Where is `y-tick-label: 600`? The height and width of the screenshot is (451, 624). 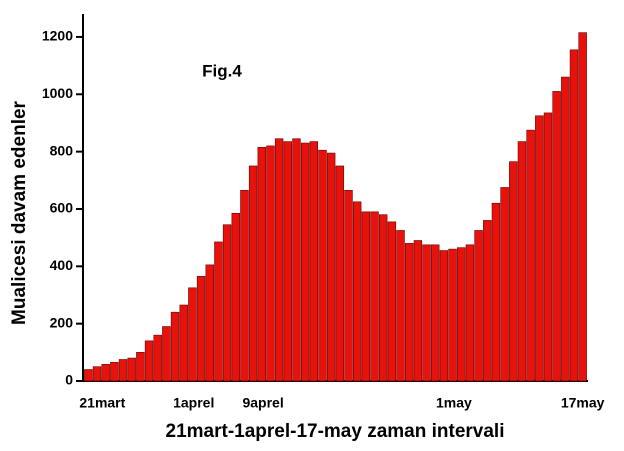 y-tick-label: 600 is located at coordinates (62, 208).